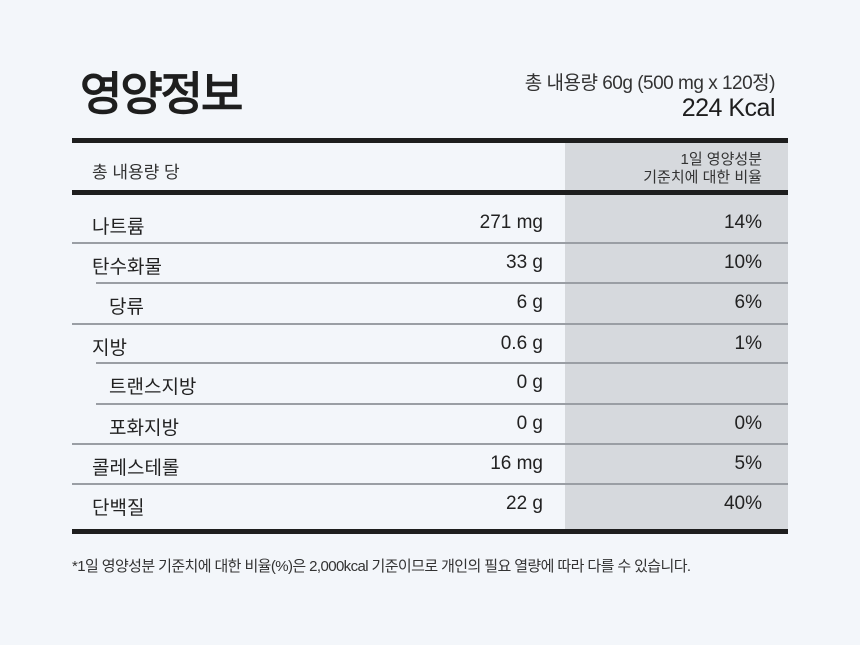  Describe the element at coordinates (430, 464) in the screenshot. I see `table-row: 콜레스테롤 16 mg 5%` at that location.